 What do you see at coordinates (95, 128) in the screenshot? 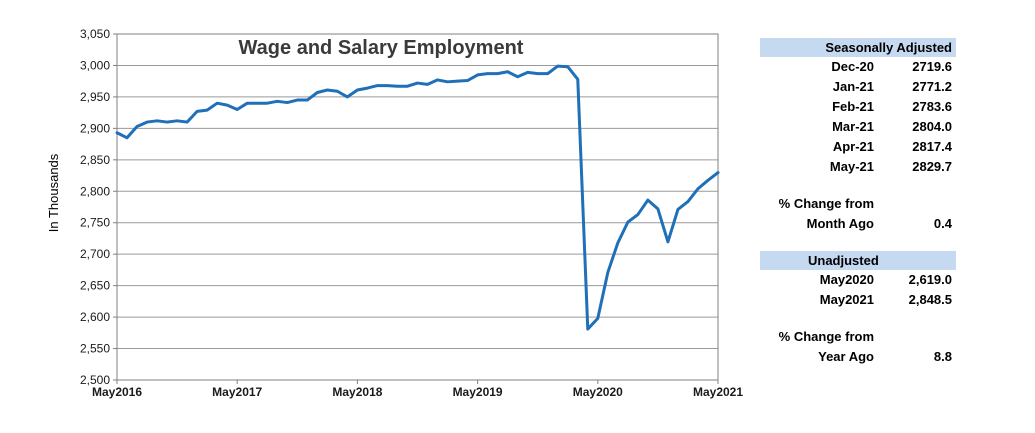
I see `y-tick-label: 2,900` at bounding box center [95, 128].